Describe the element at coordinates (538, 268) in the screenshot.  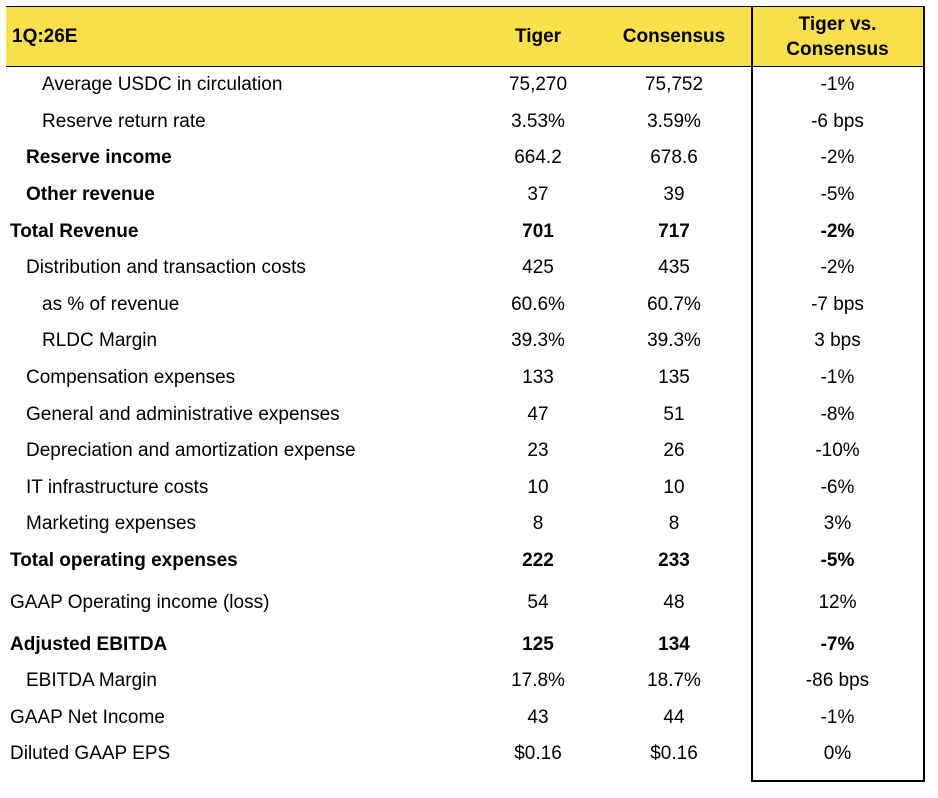
I see `tiger-value: 425` at that location.